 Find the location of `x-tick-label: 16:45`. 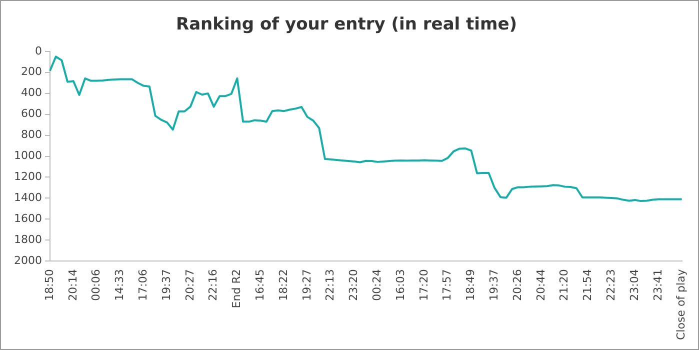

x-tick-label: 16:45 is located at coordinates (259, 285).